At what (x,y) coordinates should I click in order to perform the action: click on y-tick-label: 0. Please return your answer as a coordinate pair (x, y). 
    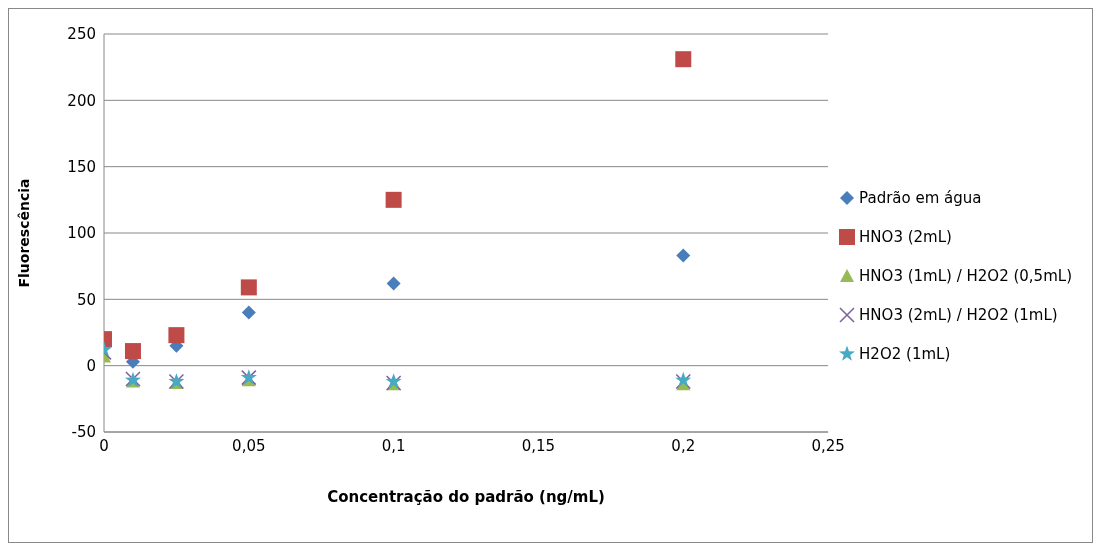
    Looking at the image, I should click on (91, 365).